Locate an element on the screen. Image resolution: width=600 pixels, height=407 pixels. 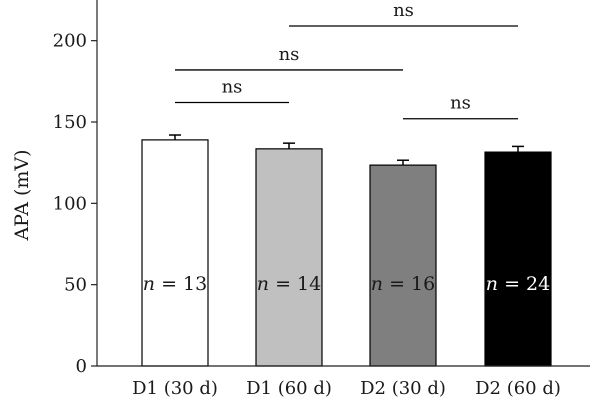
bar-n-label: n = 14 is located at coordinates (289, 284).